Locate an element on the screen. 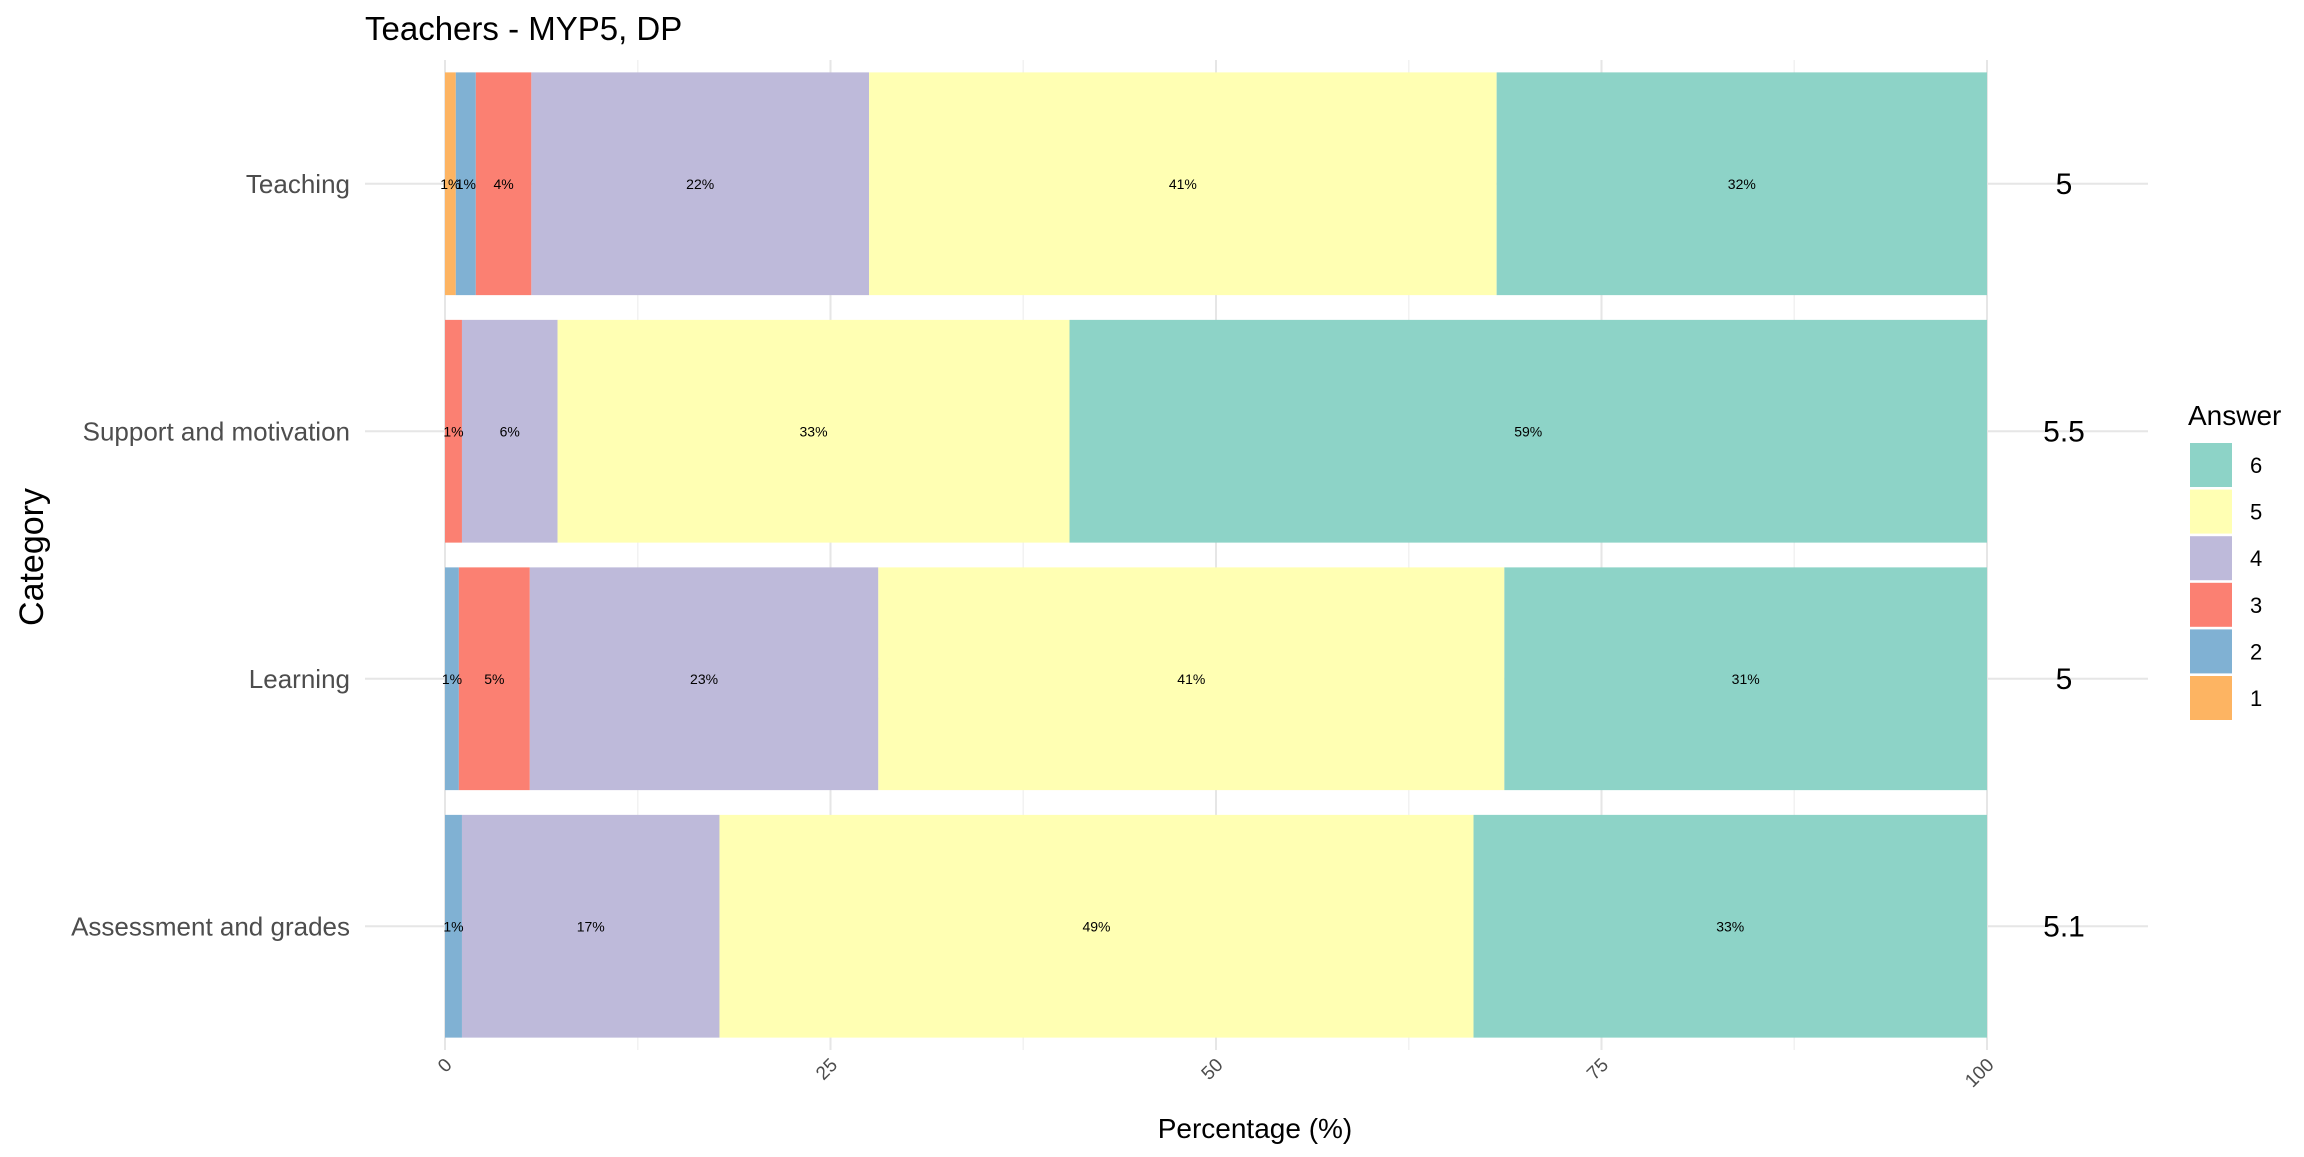  data-label: 22% is located at coordinates (700, 184).